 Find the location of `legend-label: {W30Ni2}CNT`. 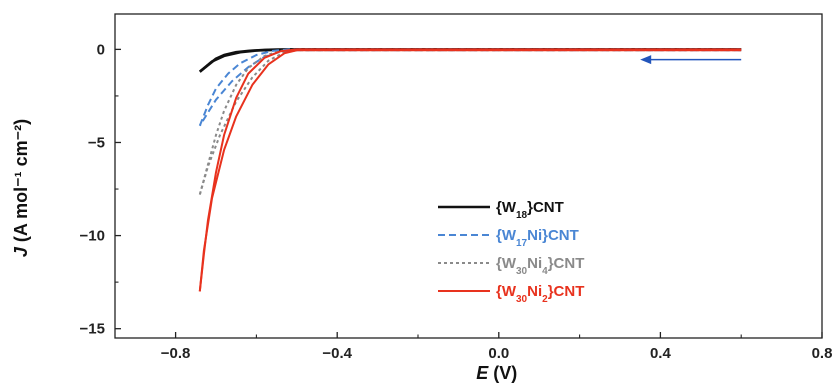

legend-label: {W30Ni2}CNT is located at coordinates (540, 294).